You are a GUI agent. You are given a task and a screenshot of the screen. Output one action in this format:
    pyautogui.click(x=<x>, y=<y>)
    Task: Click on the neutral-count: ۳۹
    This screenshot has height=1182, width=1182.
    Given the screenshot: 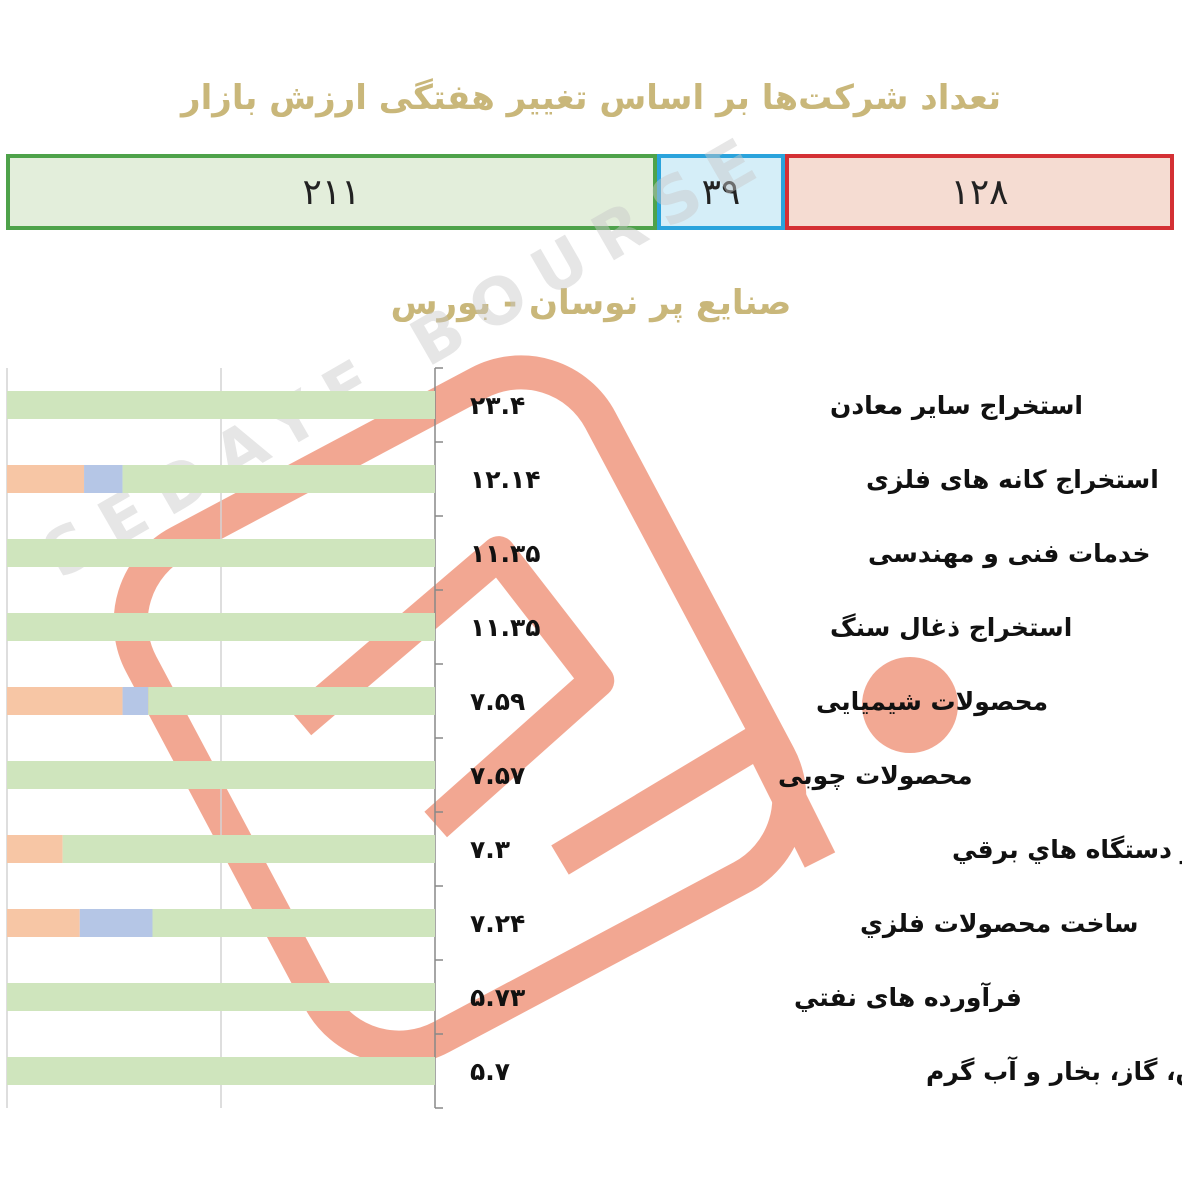 What is the action you would take?
    pyautogui.click(x=721, y=192)
    